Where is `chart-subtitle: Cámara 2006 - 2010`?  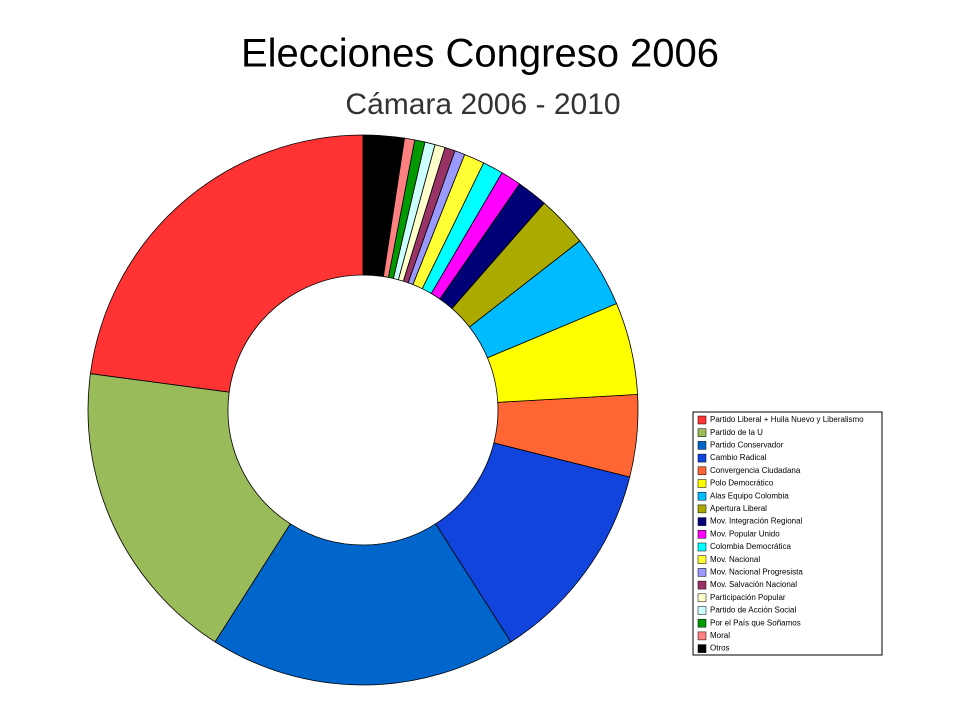
chart-subtitle: Cámara 2006 - 2010 is located at coordinates (482, 104).